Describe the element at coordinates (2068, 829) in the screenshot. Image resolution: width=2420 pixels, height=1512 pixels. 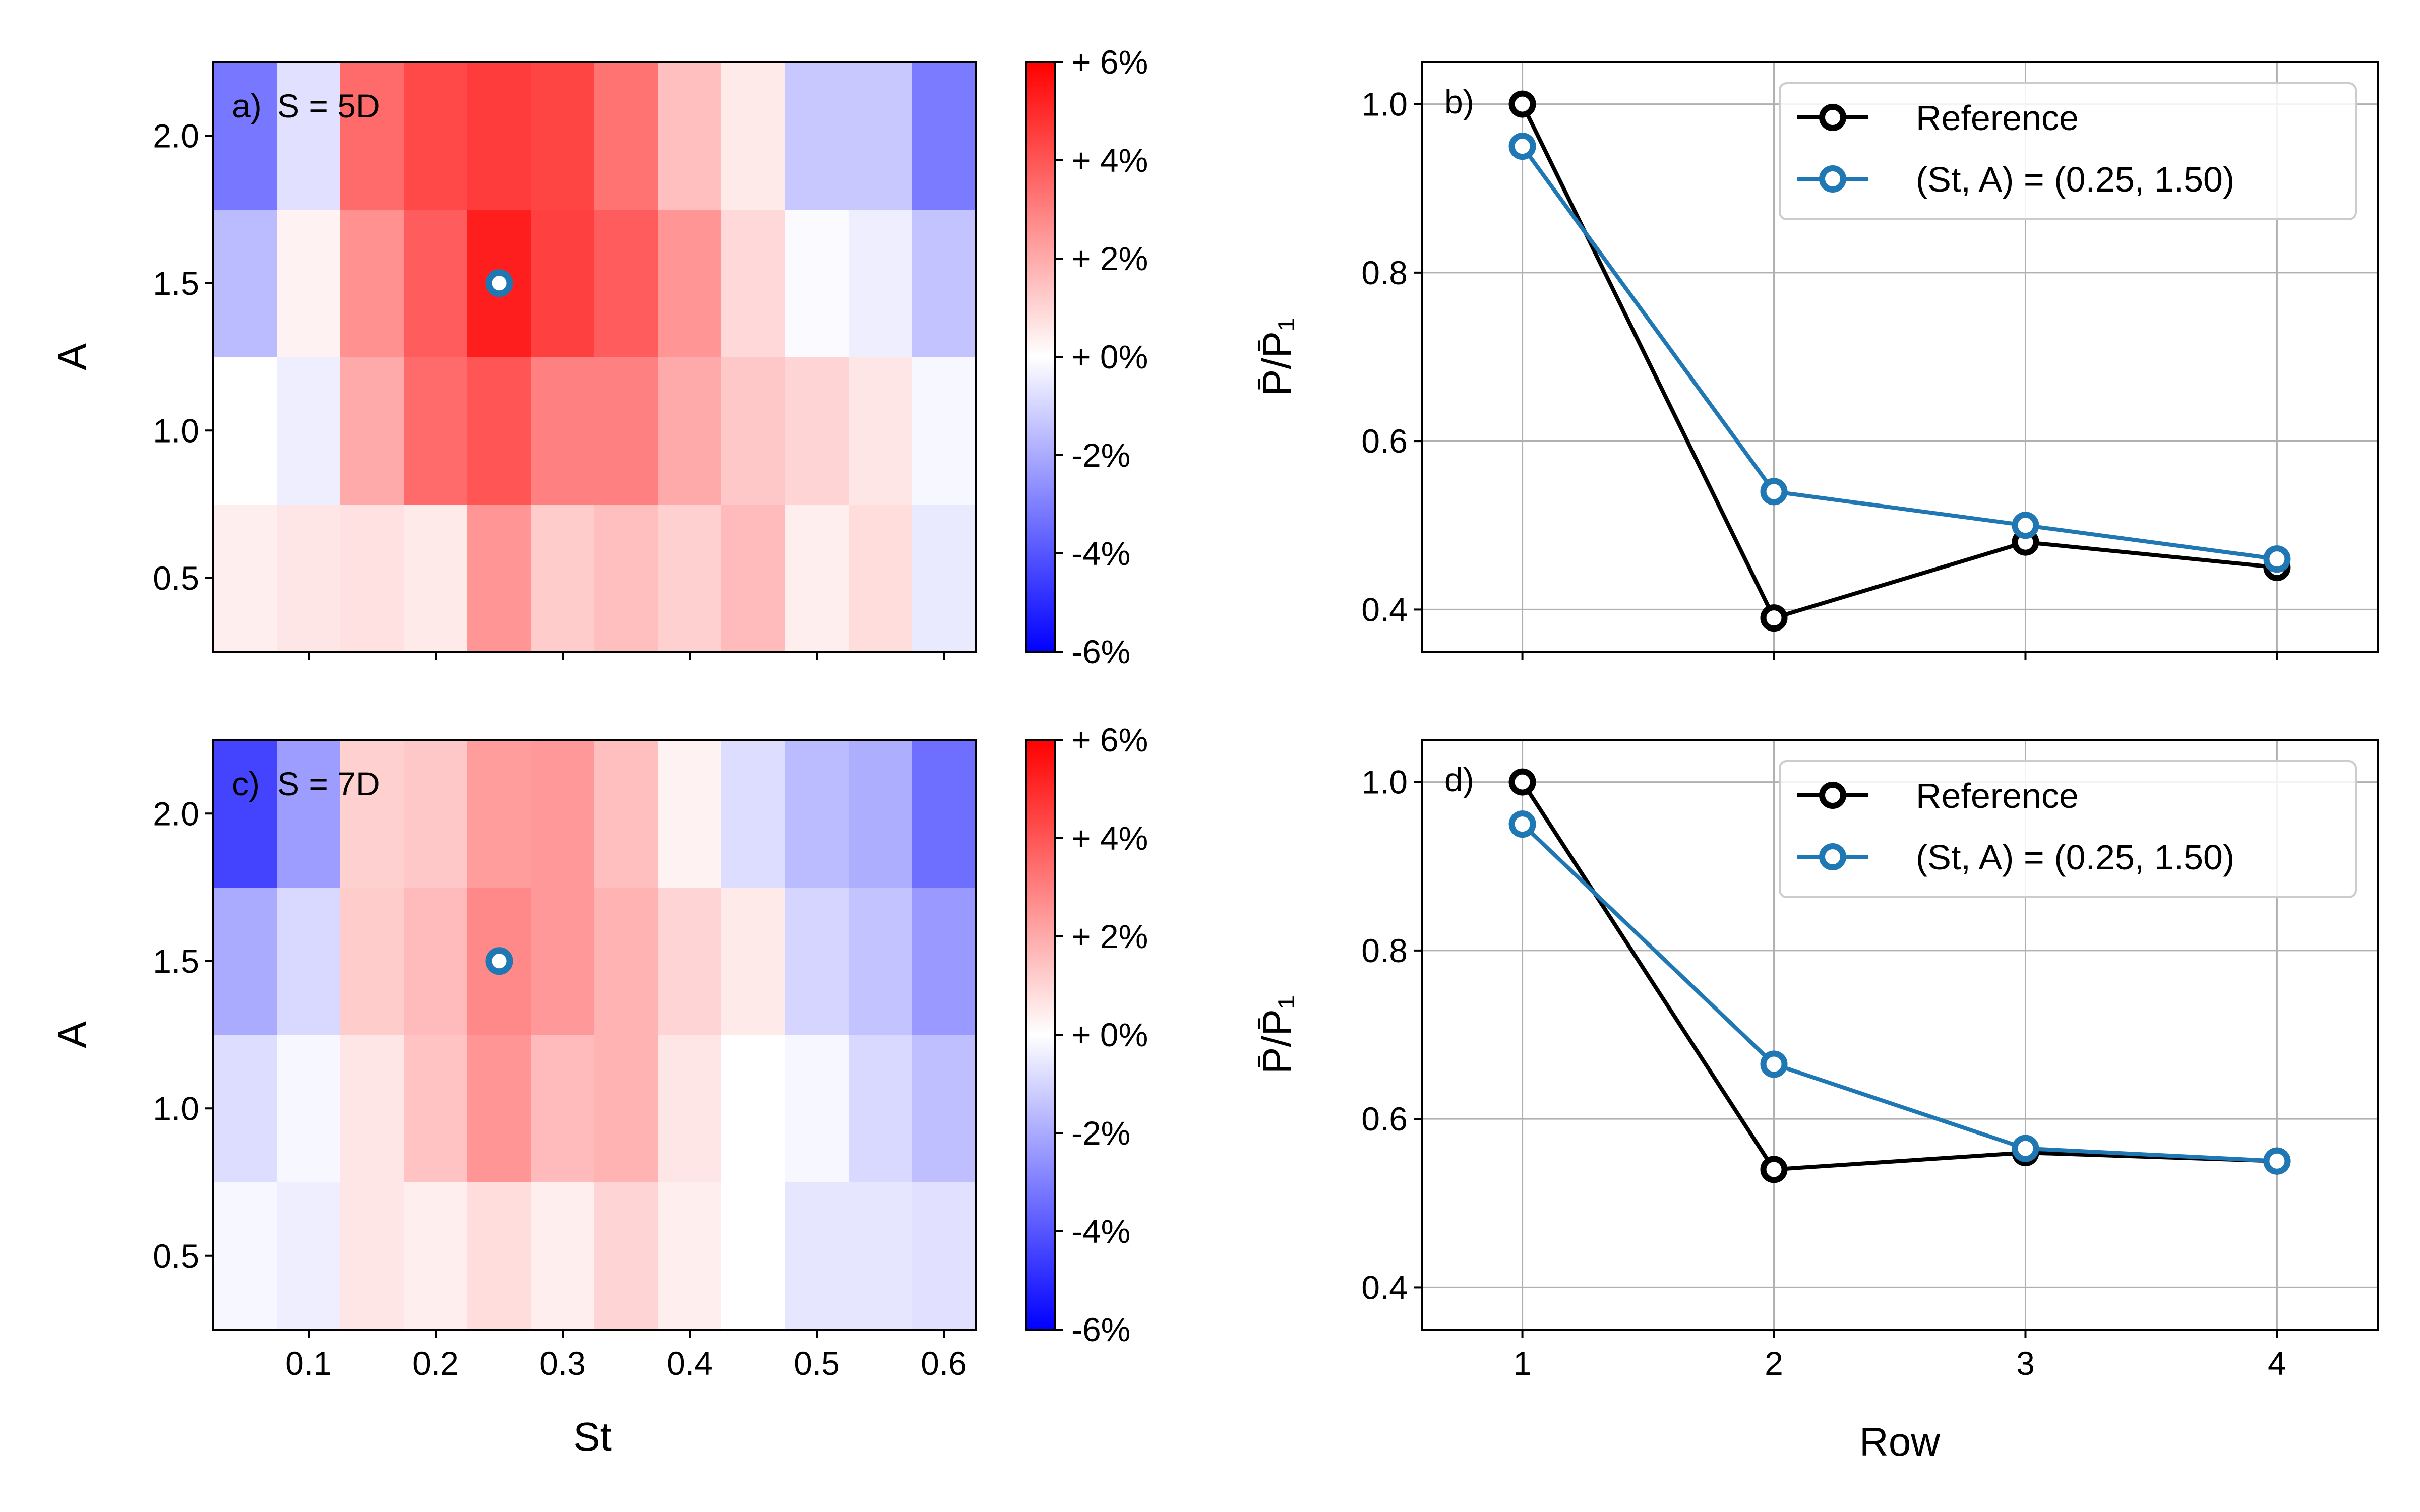
I see `legend-d: Reference (St, A) = (0.25, 1.50)` at that location.